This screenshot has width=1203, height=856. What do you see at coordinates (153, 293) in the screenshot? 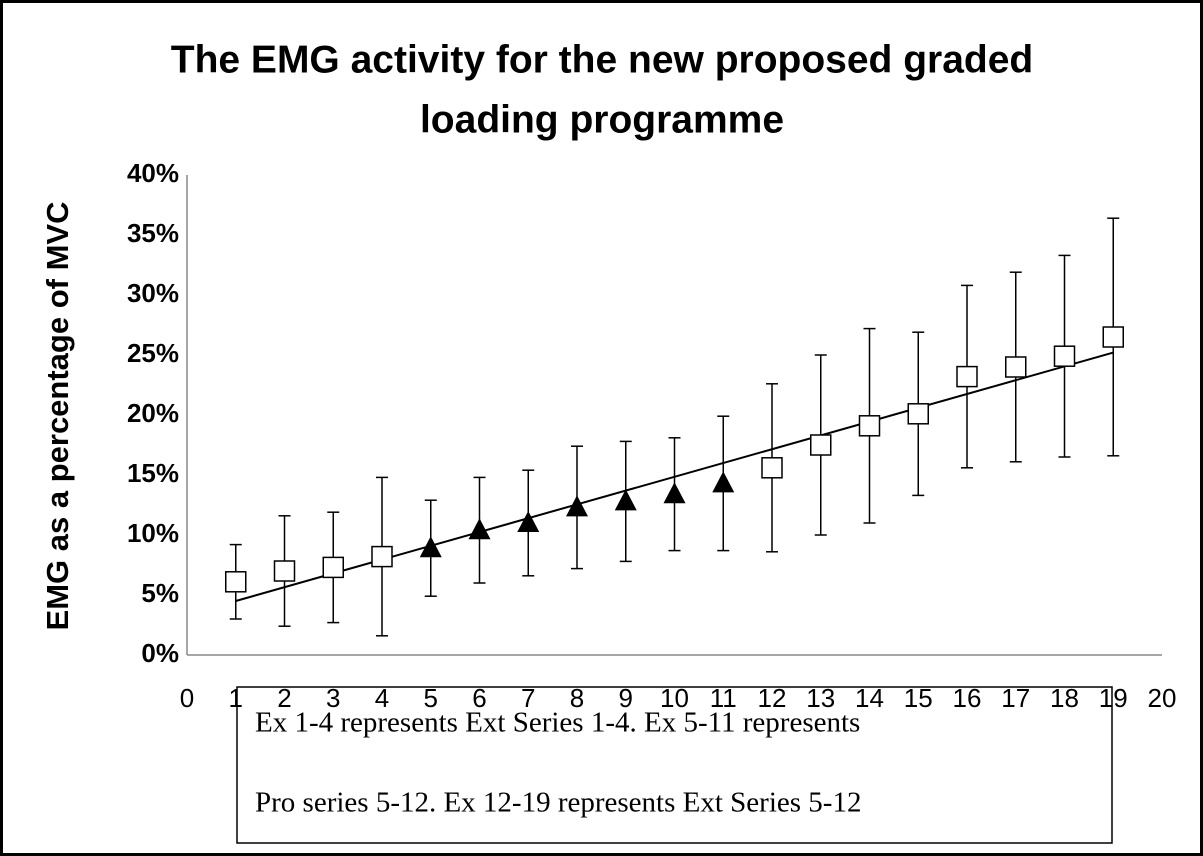
I see `y-tick-label: 30%` at bounding box center [153, 293].